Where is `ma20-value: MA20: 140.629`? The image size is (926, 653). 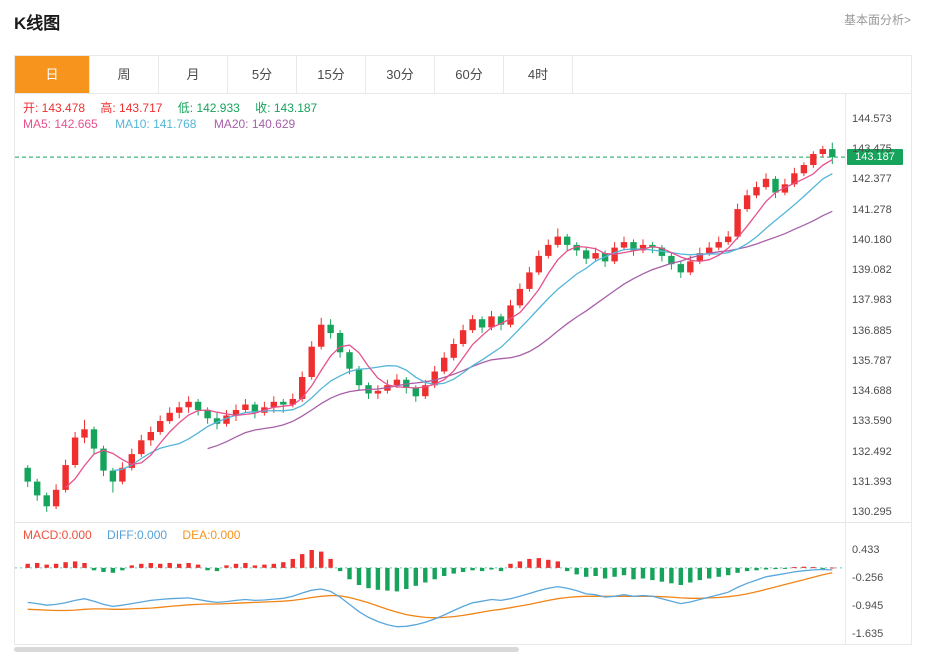
ma20-value: MA20: 140.629 is located at coordinates (254, 124).